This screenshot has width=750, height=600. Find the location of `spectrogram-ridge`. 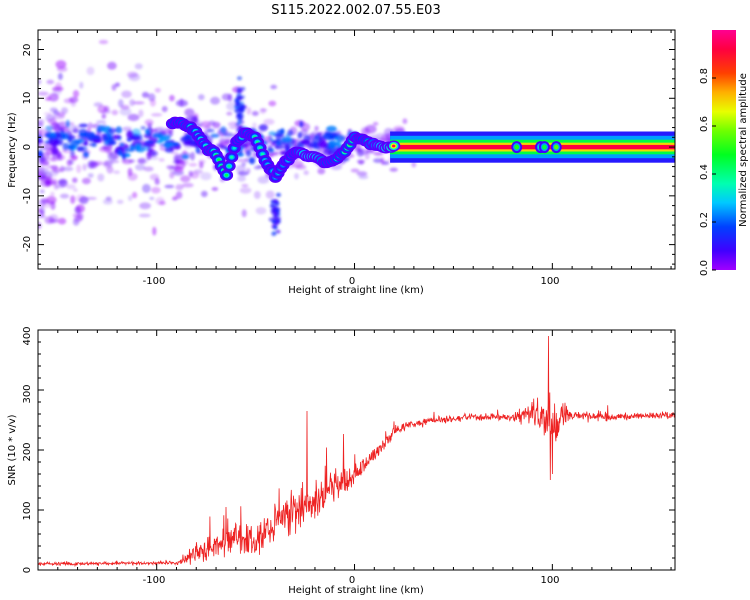

spectrogram-ridge is located at coordinates (363, 149).